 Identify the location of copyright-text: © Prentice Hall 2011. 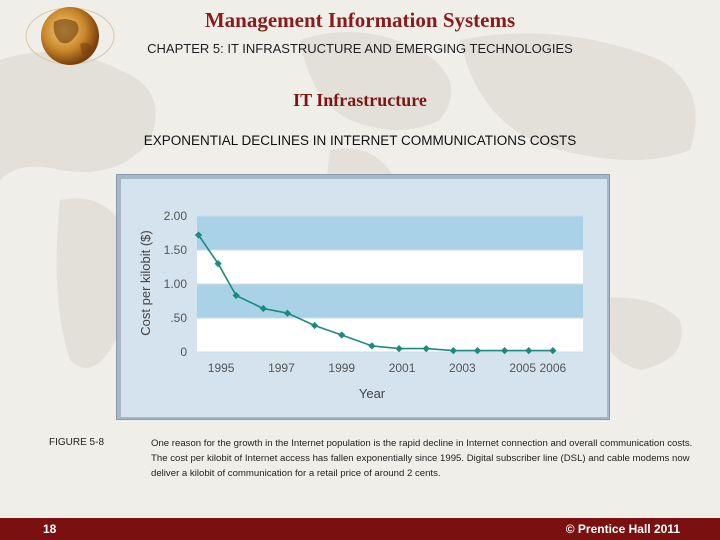
(622, 529).